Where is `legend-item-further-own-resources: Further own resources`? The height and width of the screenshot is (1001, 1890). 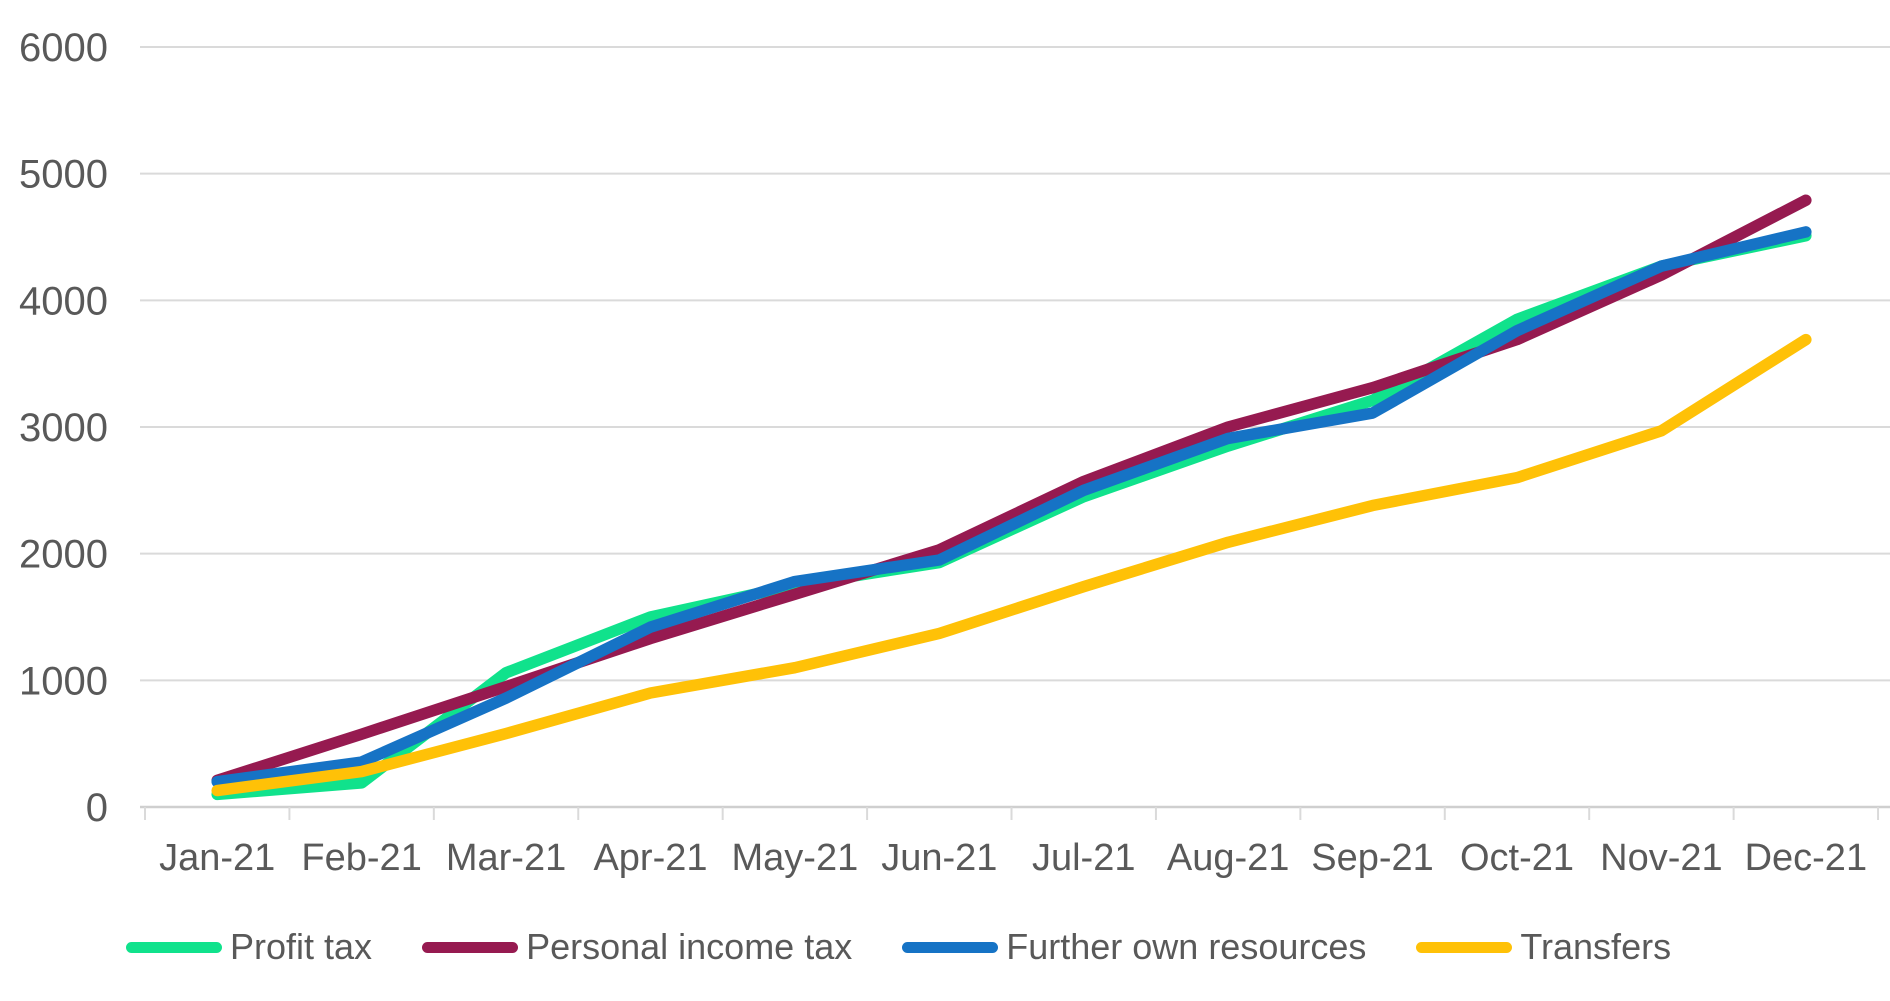 legend-item-further-own-resources: Further own resources is located at coordinates (1134, 947).